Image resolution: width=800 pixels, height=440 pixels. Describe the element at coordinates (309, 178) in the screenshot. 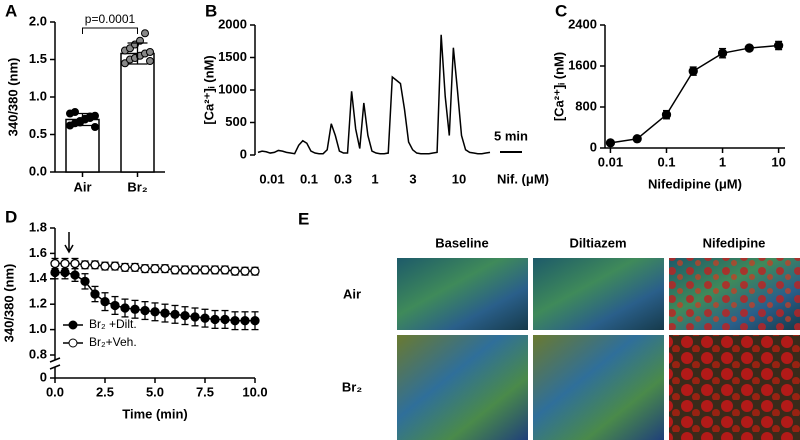

I see `x-category-label: 0.1` at that location.